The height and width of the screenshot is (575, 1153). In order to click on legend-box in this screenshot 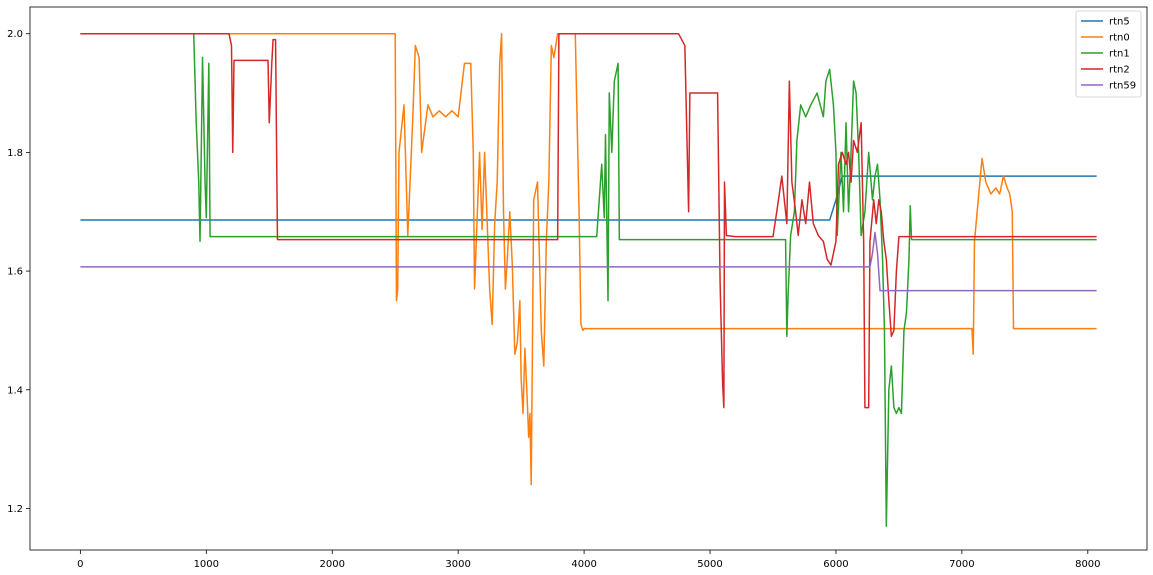, I will do `click(1108, 54)`.